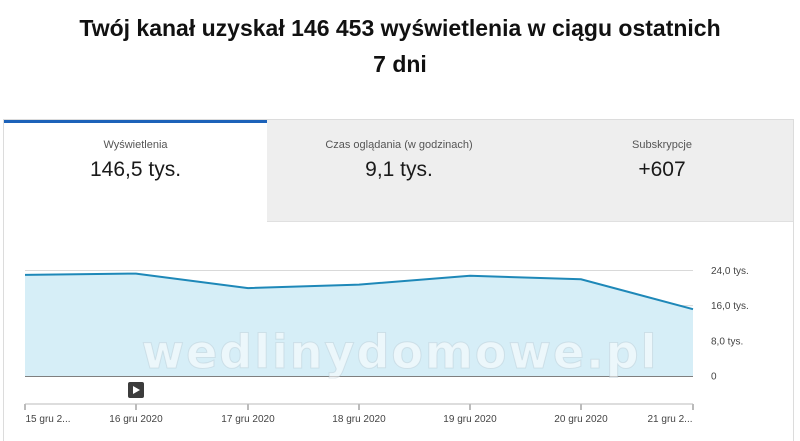 The height and width of the screenshot is (441, 800). Describe the element at coordinates (400, 64) in the screenshot. I see `headline-line-2: 7 dni` at that location.